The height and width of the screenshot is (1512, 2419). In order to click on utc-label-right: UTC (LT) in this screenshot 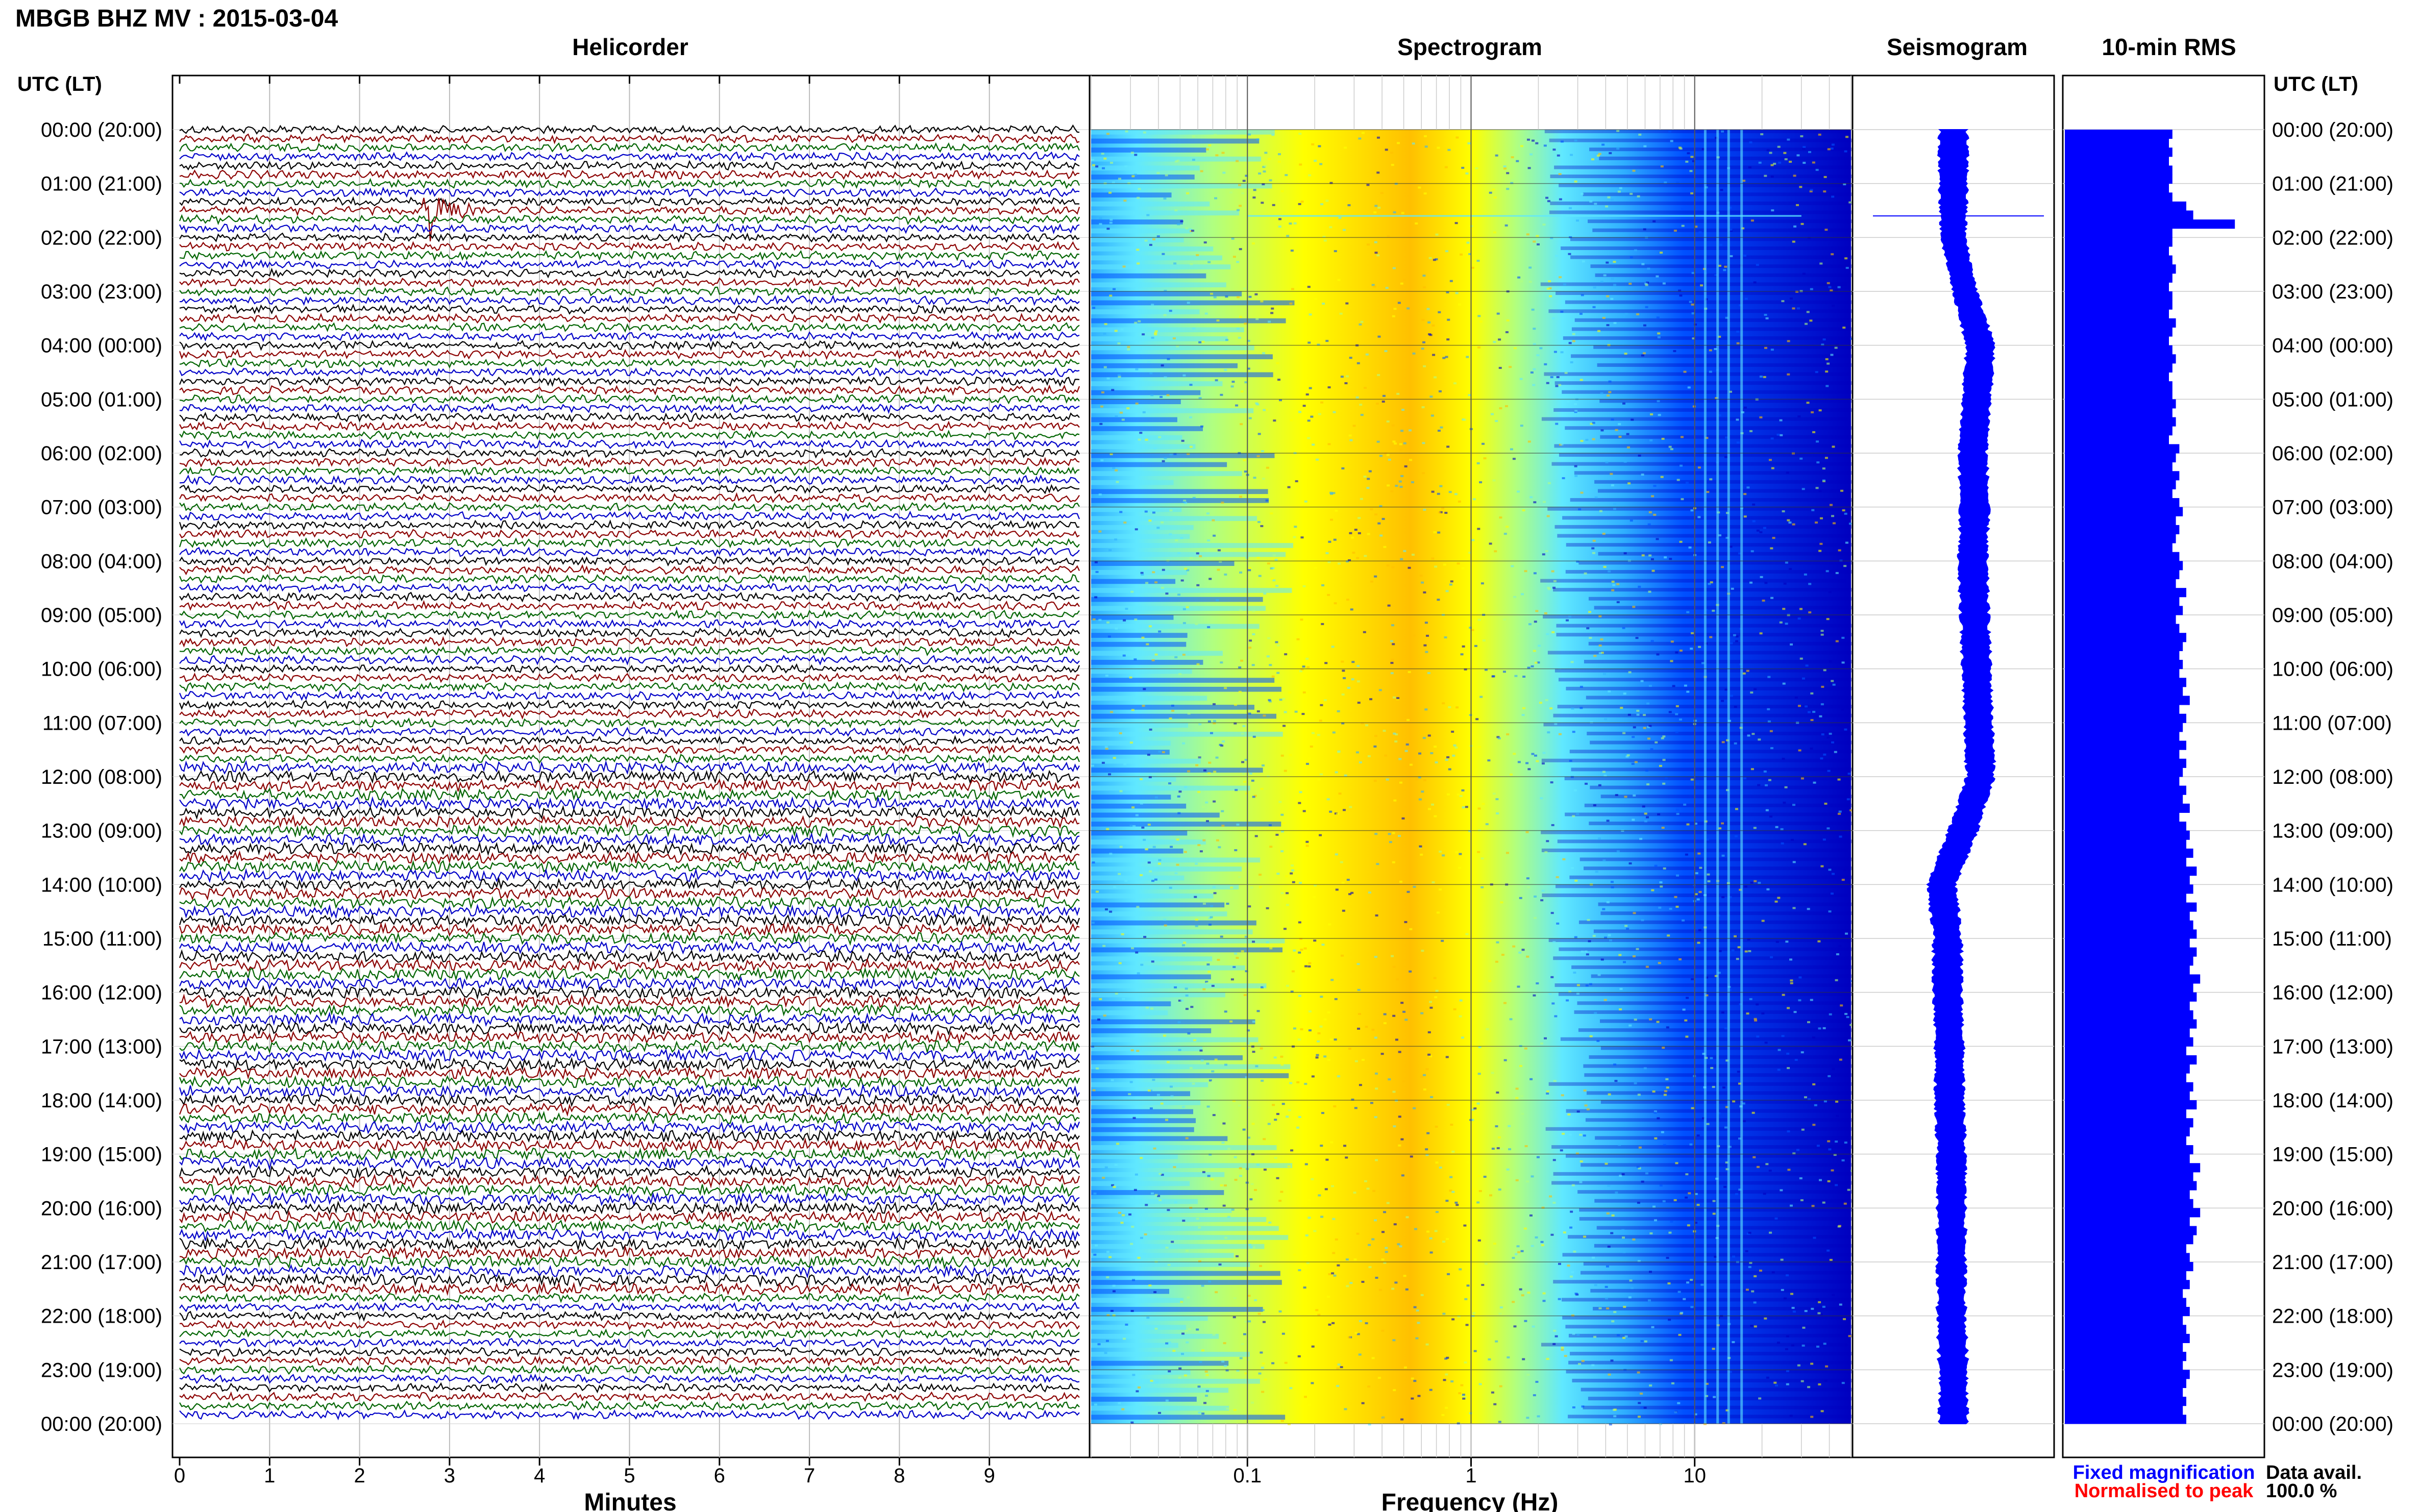, I will do `click(2316, 84)`.